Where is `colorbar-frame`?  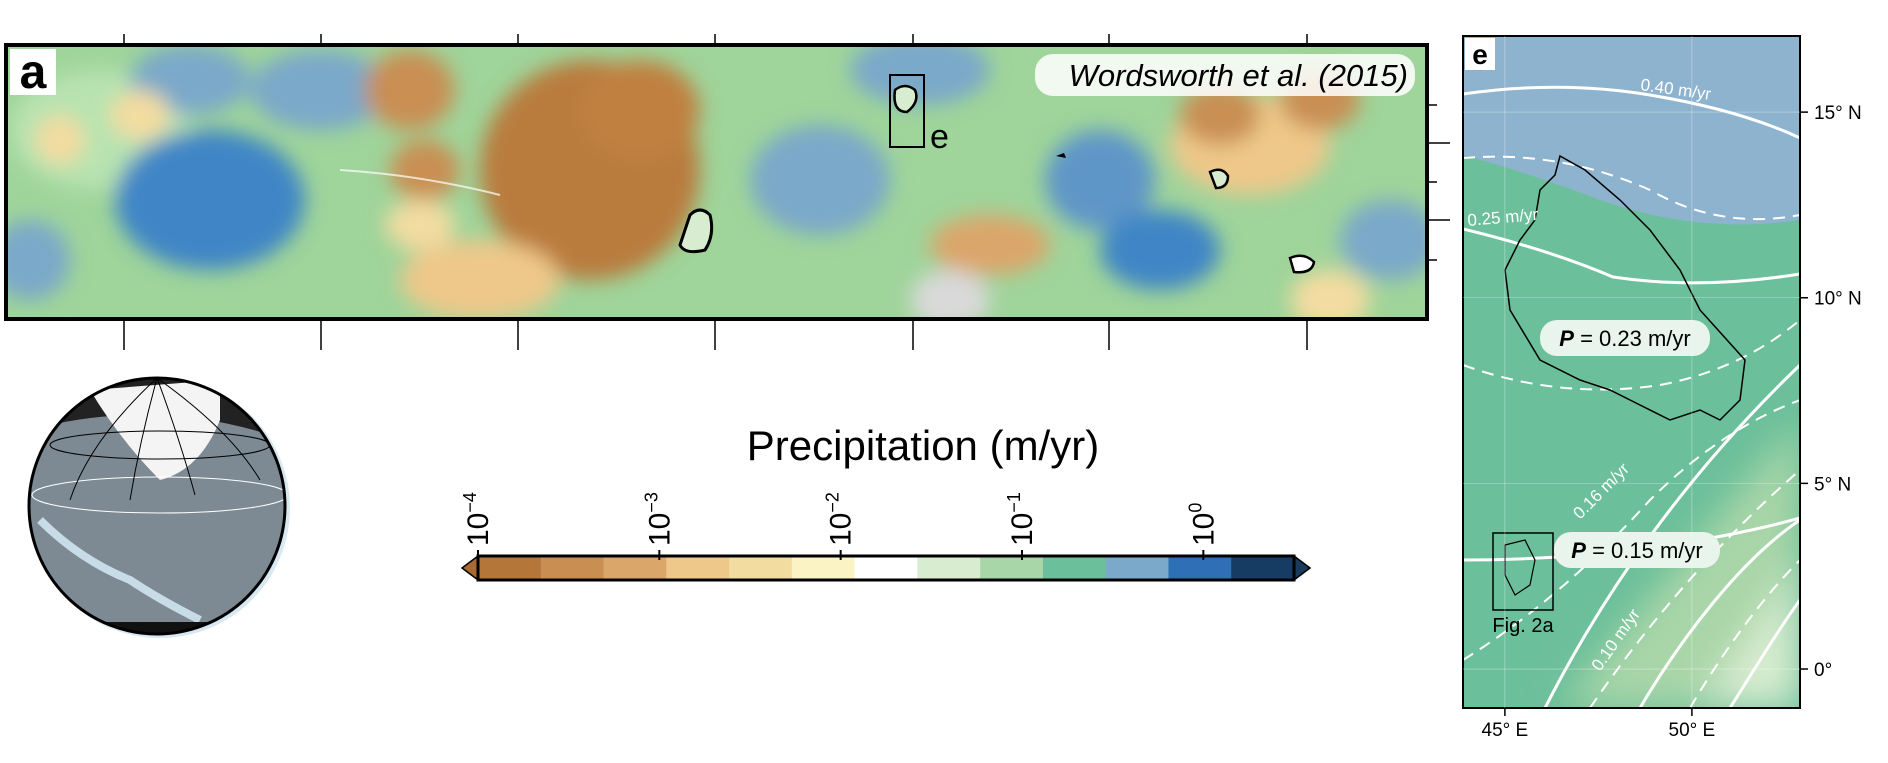
colorbar-frame is located at coordinates (886, 568).